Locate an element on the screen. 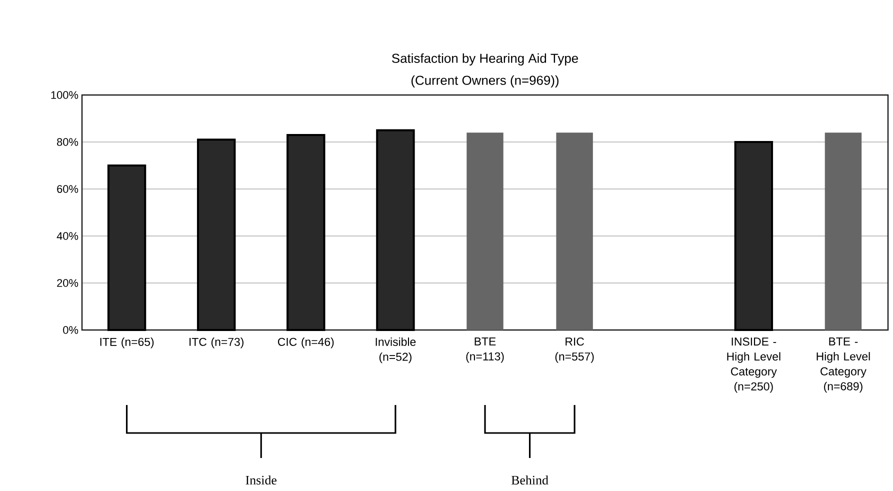 This screenshot has width=893, height=491. x-tick-label: ITE (n=65) is located at coordinates (127, 343).